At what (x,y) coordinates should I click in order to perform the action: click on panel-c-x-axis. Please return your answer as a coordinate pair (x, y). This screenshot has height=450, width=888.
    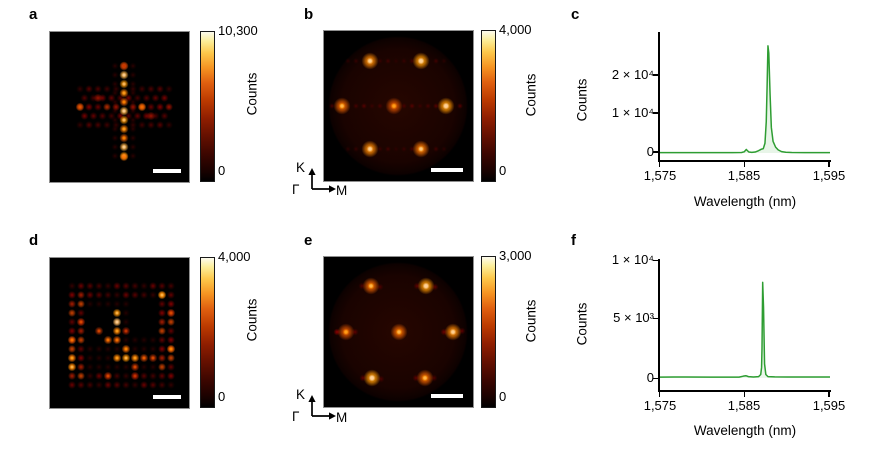
    Looking at the image, I should click on (744, 161).